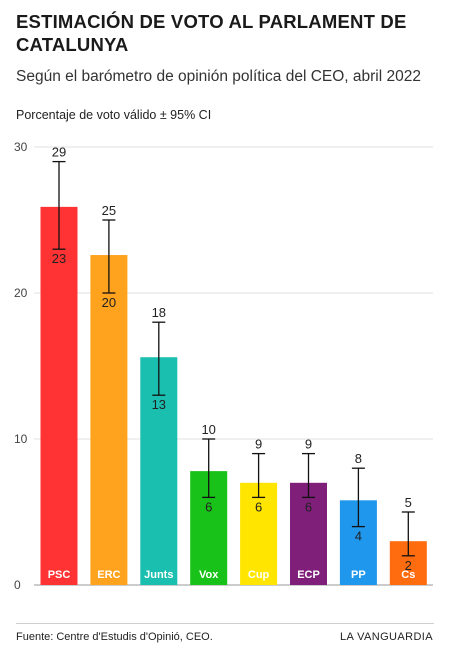 Image resolution: width=449 pixels, height=657 pixels. I want to click on category-label: PSC, so click(59, 575).